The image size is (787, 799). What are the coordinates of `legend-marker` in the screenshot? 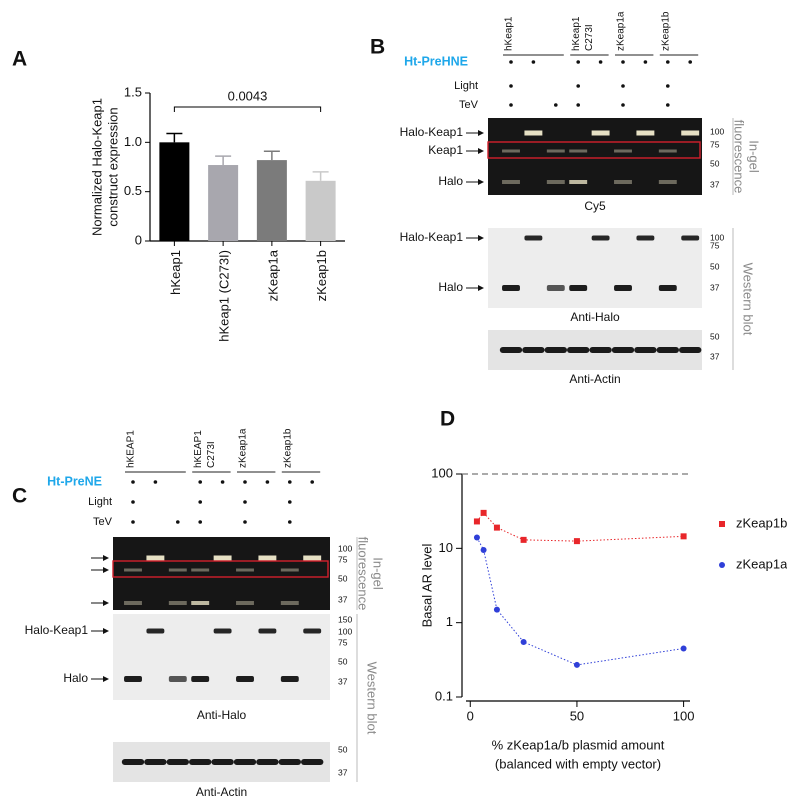 It's located at (722, 524).